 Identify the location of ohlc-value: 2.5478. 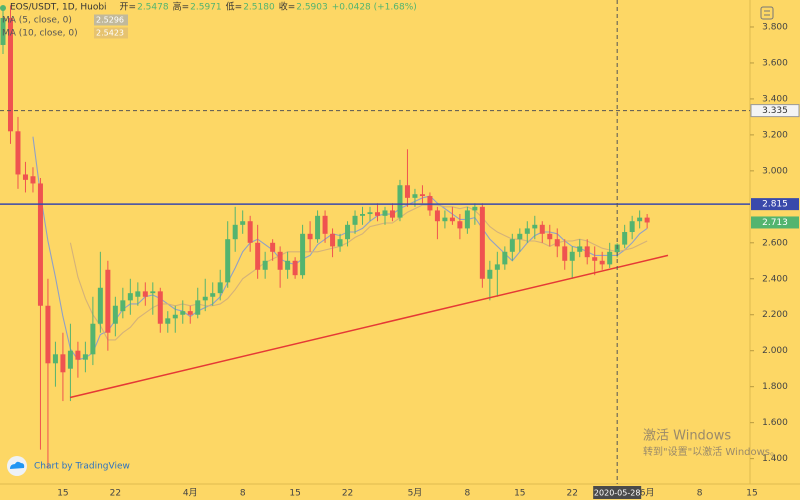
(153, 8).